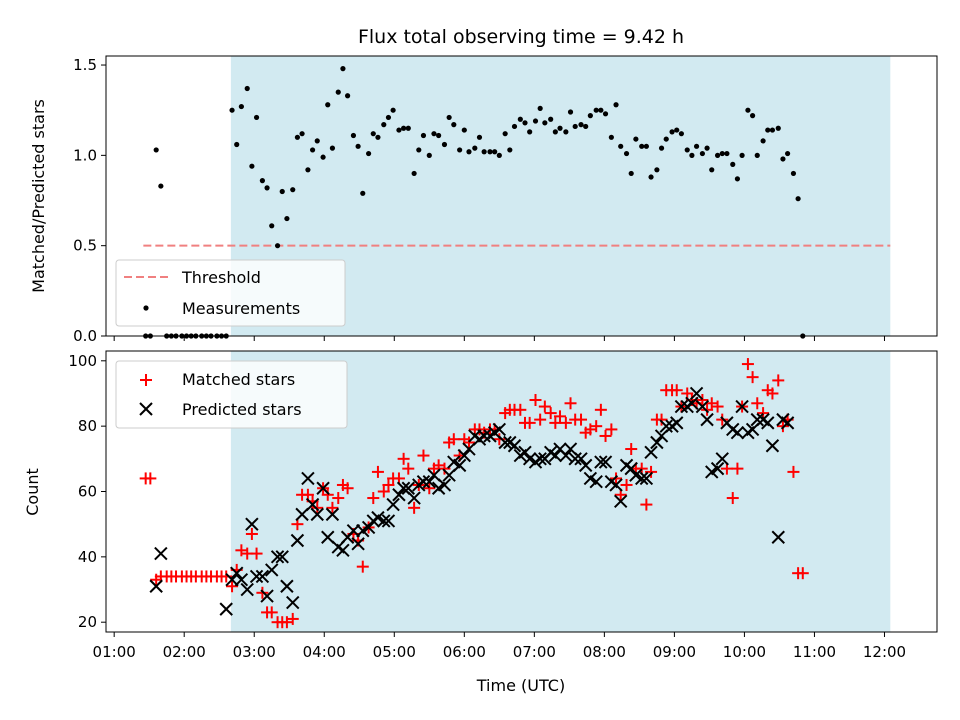  I want to click on ratio-y-ticks: 0.0 0.5 1.0 1.5, so click(89, 200).